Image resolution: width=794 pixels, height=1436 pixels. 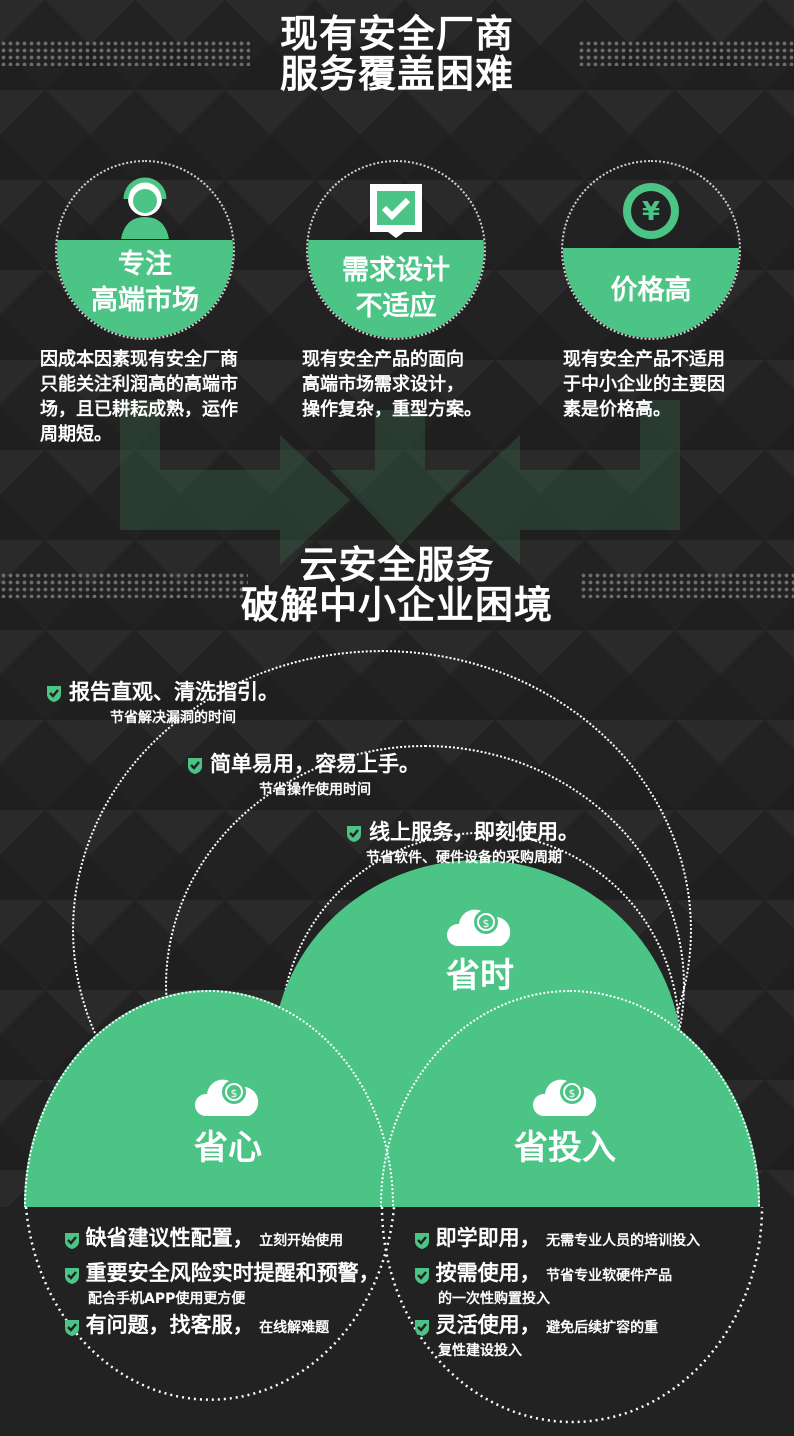 I want to click on feature-risk-alert: 重要安全风险实时提醒和预警， 配合手机APP使用更方便, so click(x=222, y=1282).